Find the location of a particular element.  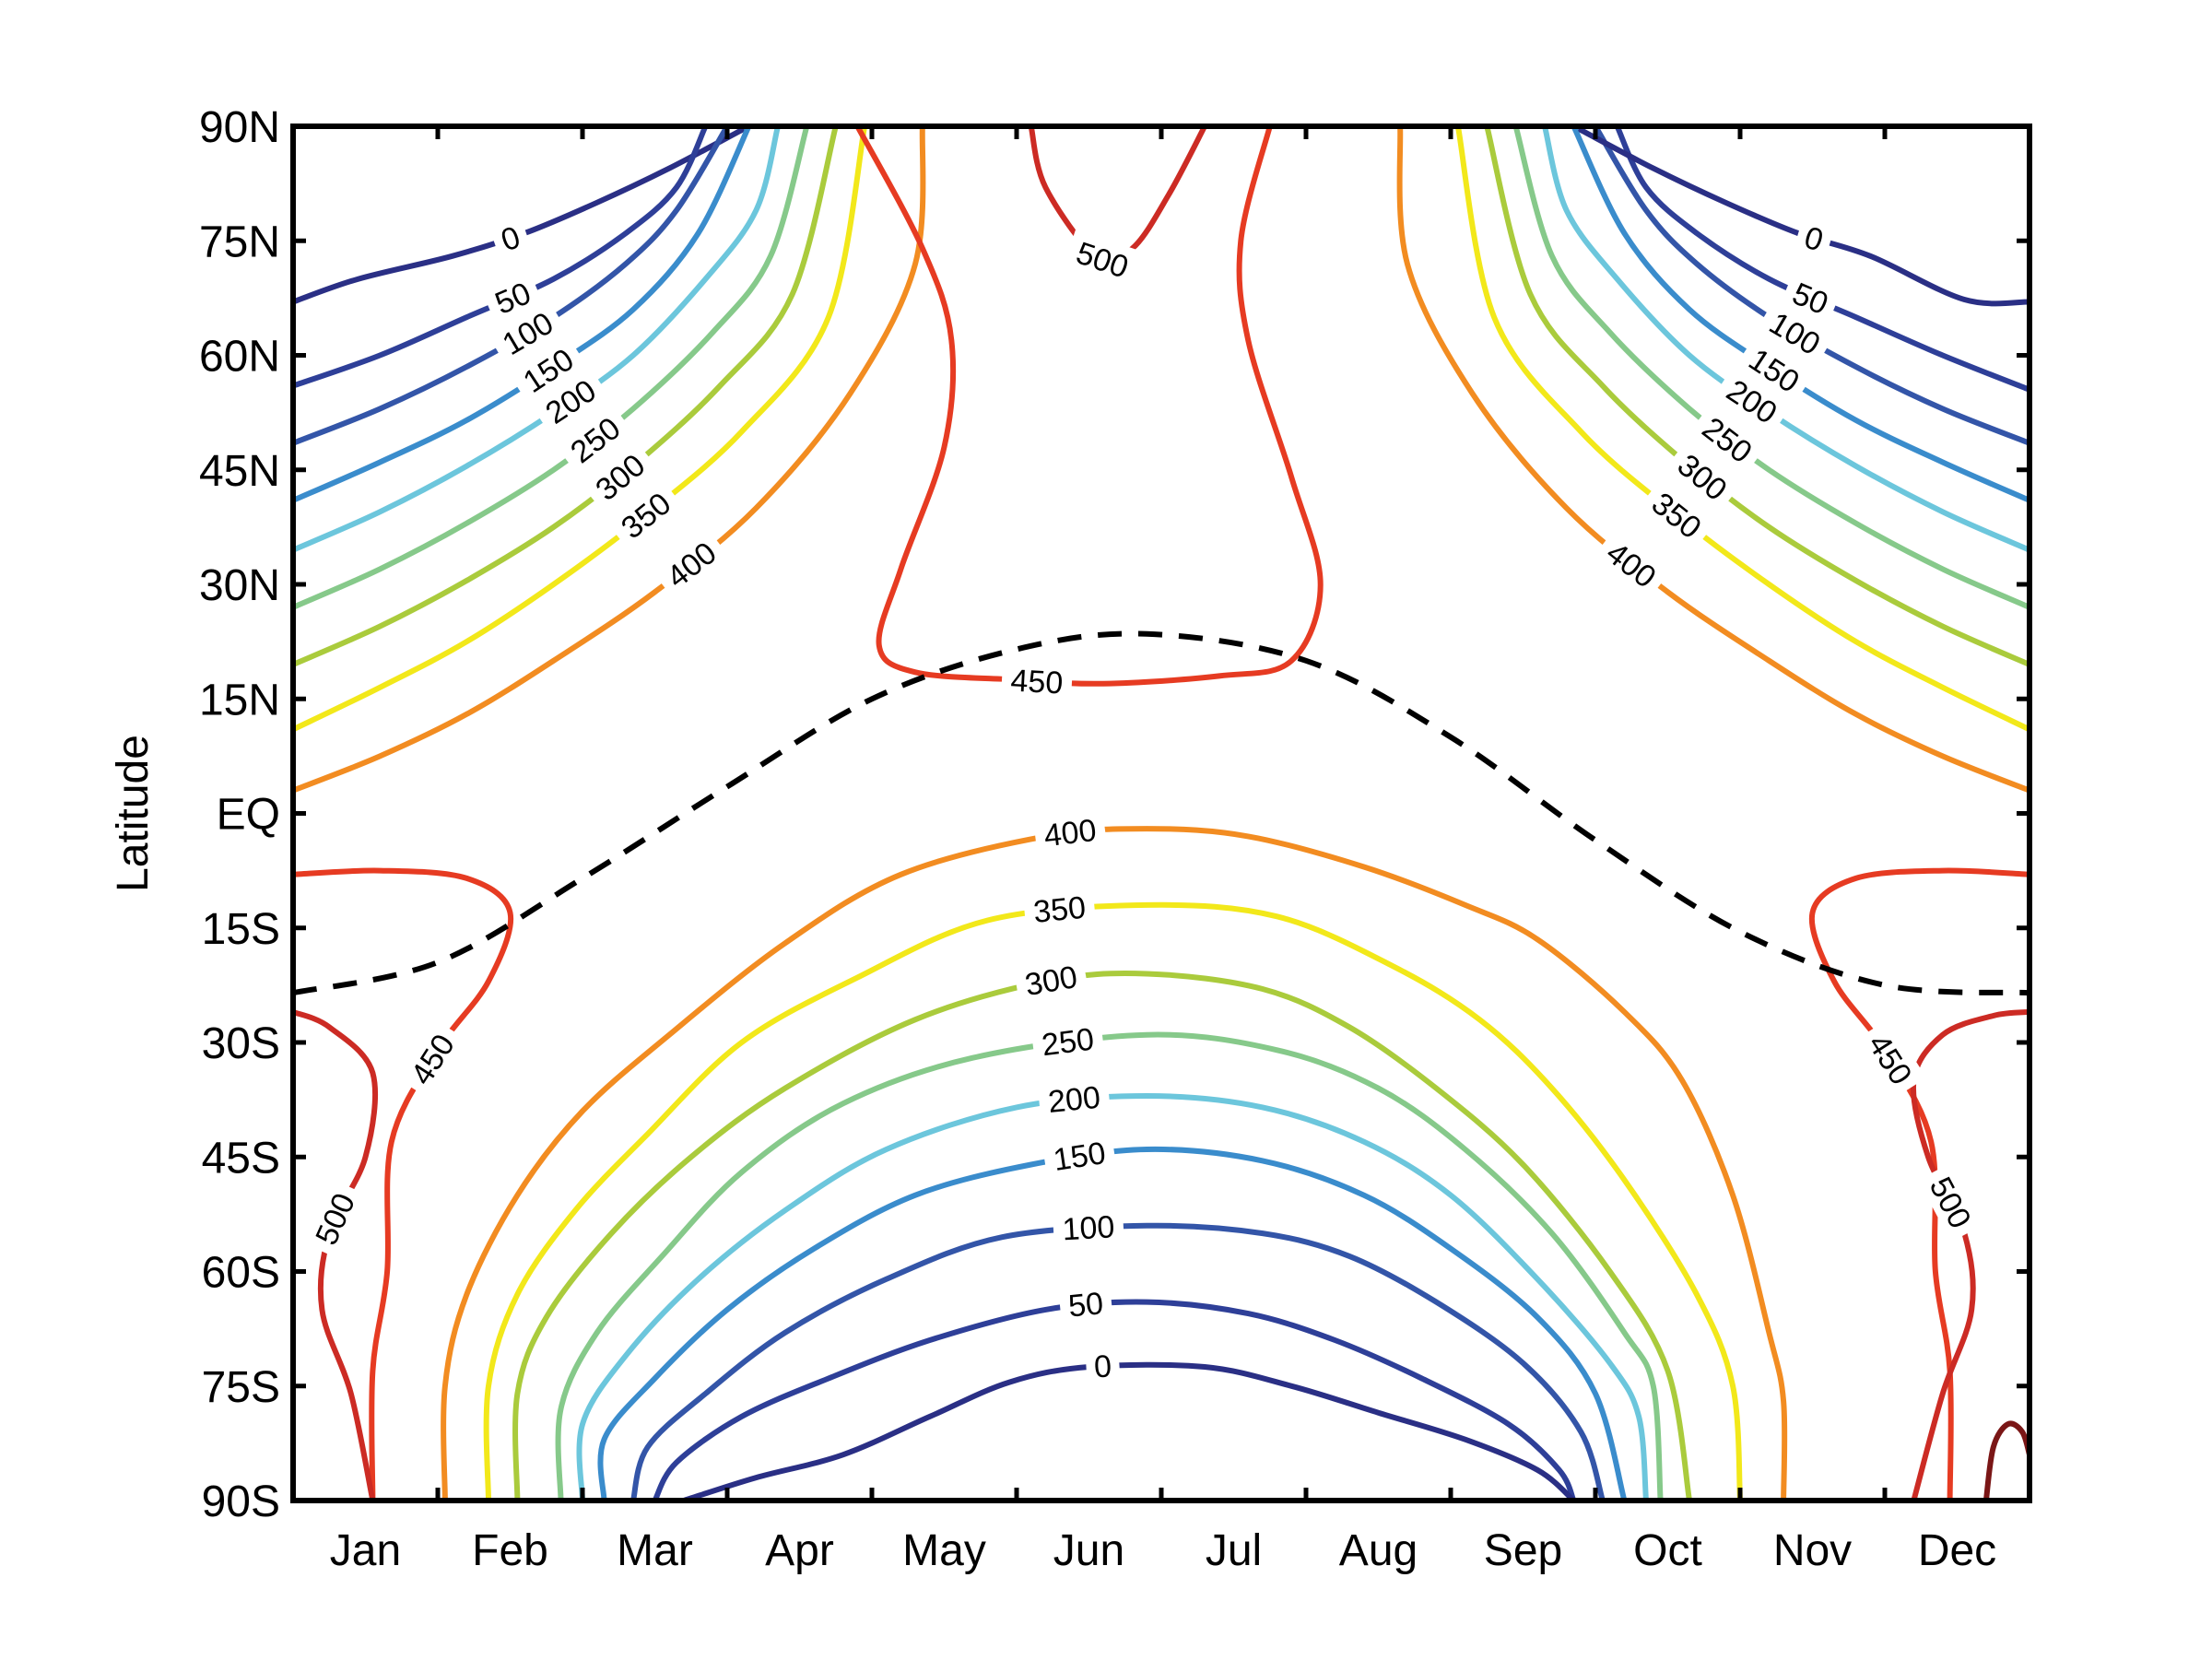

x-tick-label: Jan is located at coordinates (365, 1550).